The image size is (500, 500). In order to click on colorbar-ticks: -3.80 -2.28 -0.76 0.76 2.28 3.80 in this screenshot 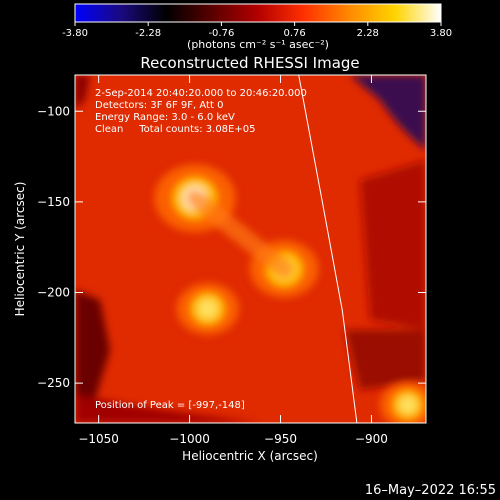, I will do `click(257, 30)`.